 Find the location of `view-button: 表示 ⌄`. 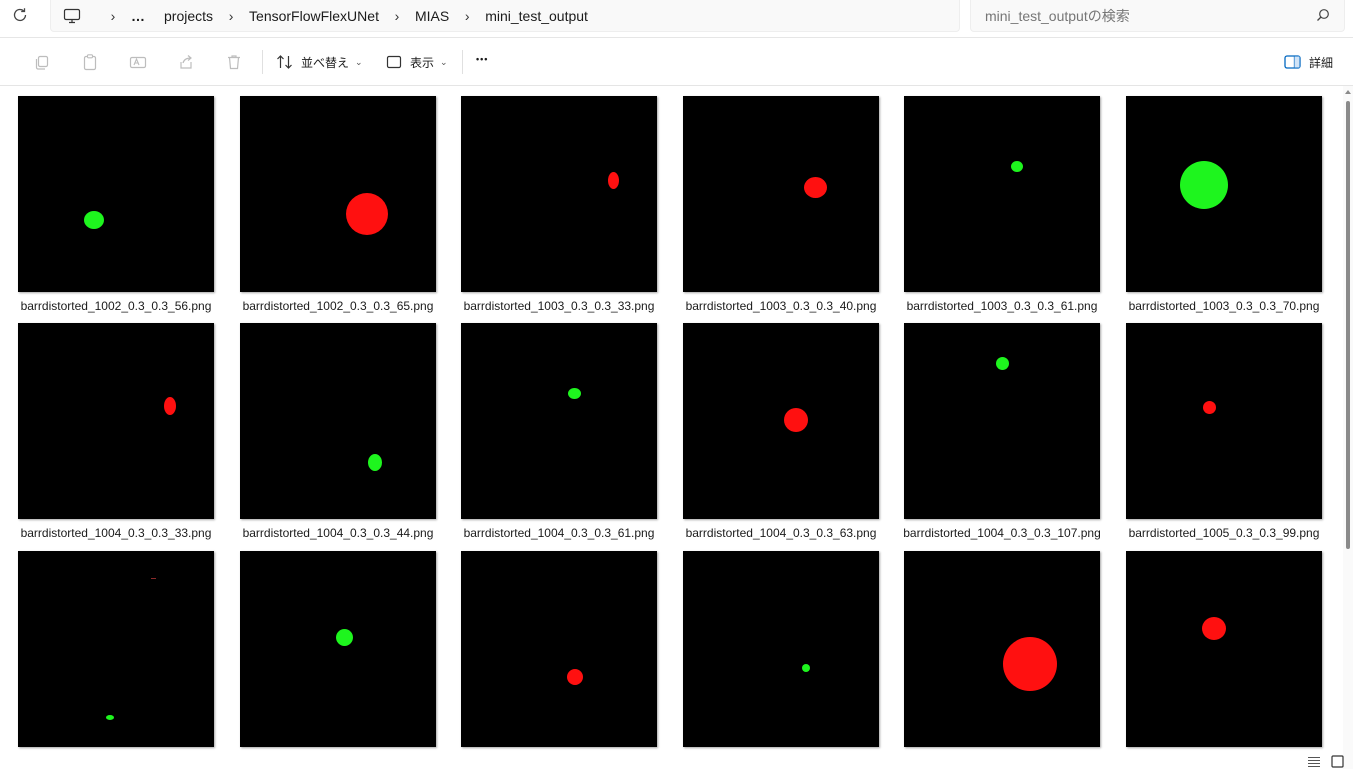

view-button: 表示 ⌄ is located at coordinates (417, 62).